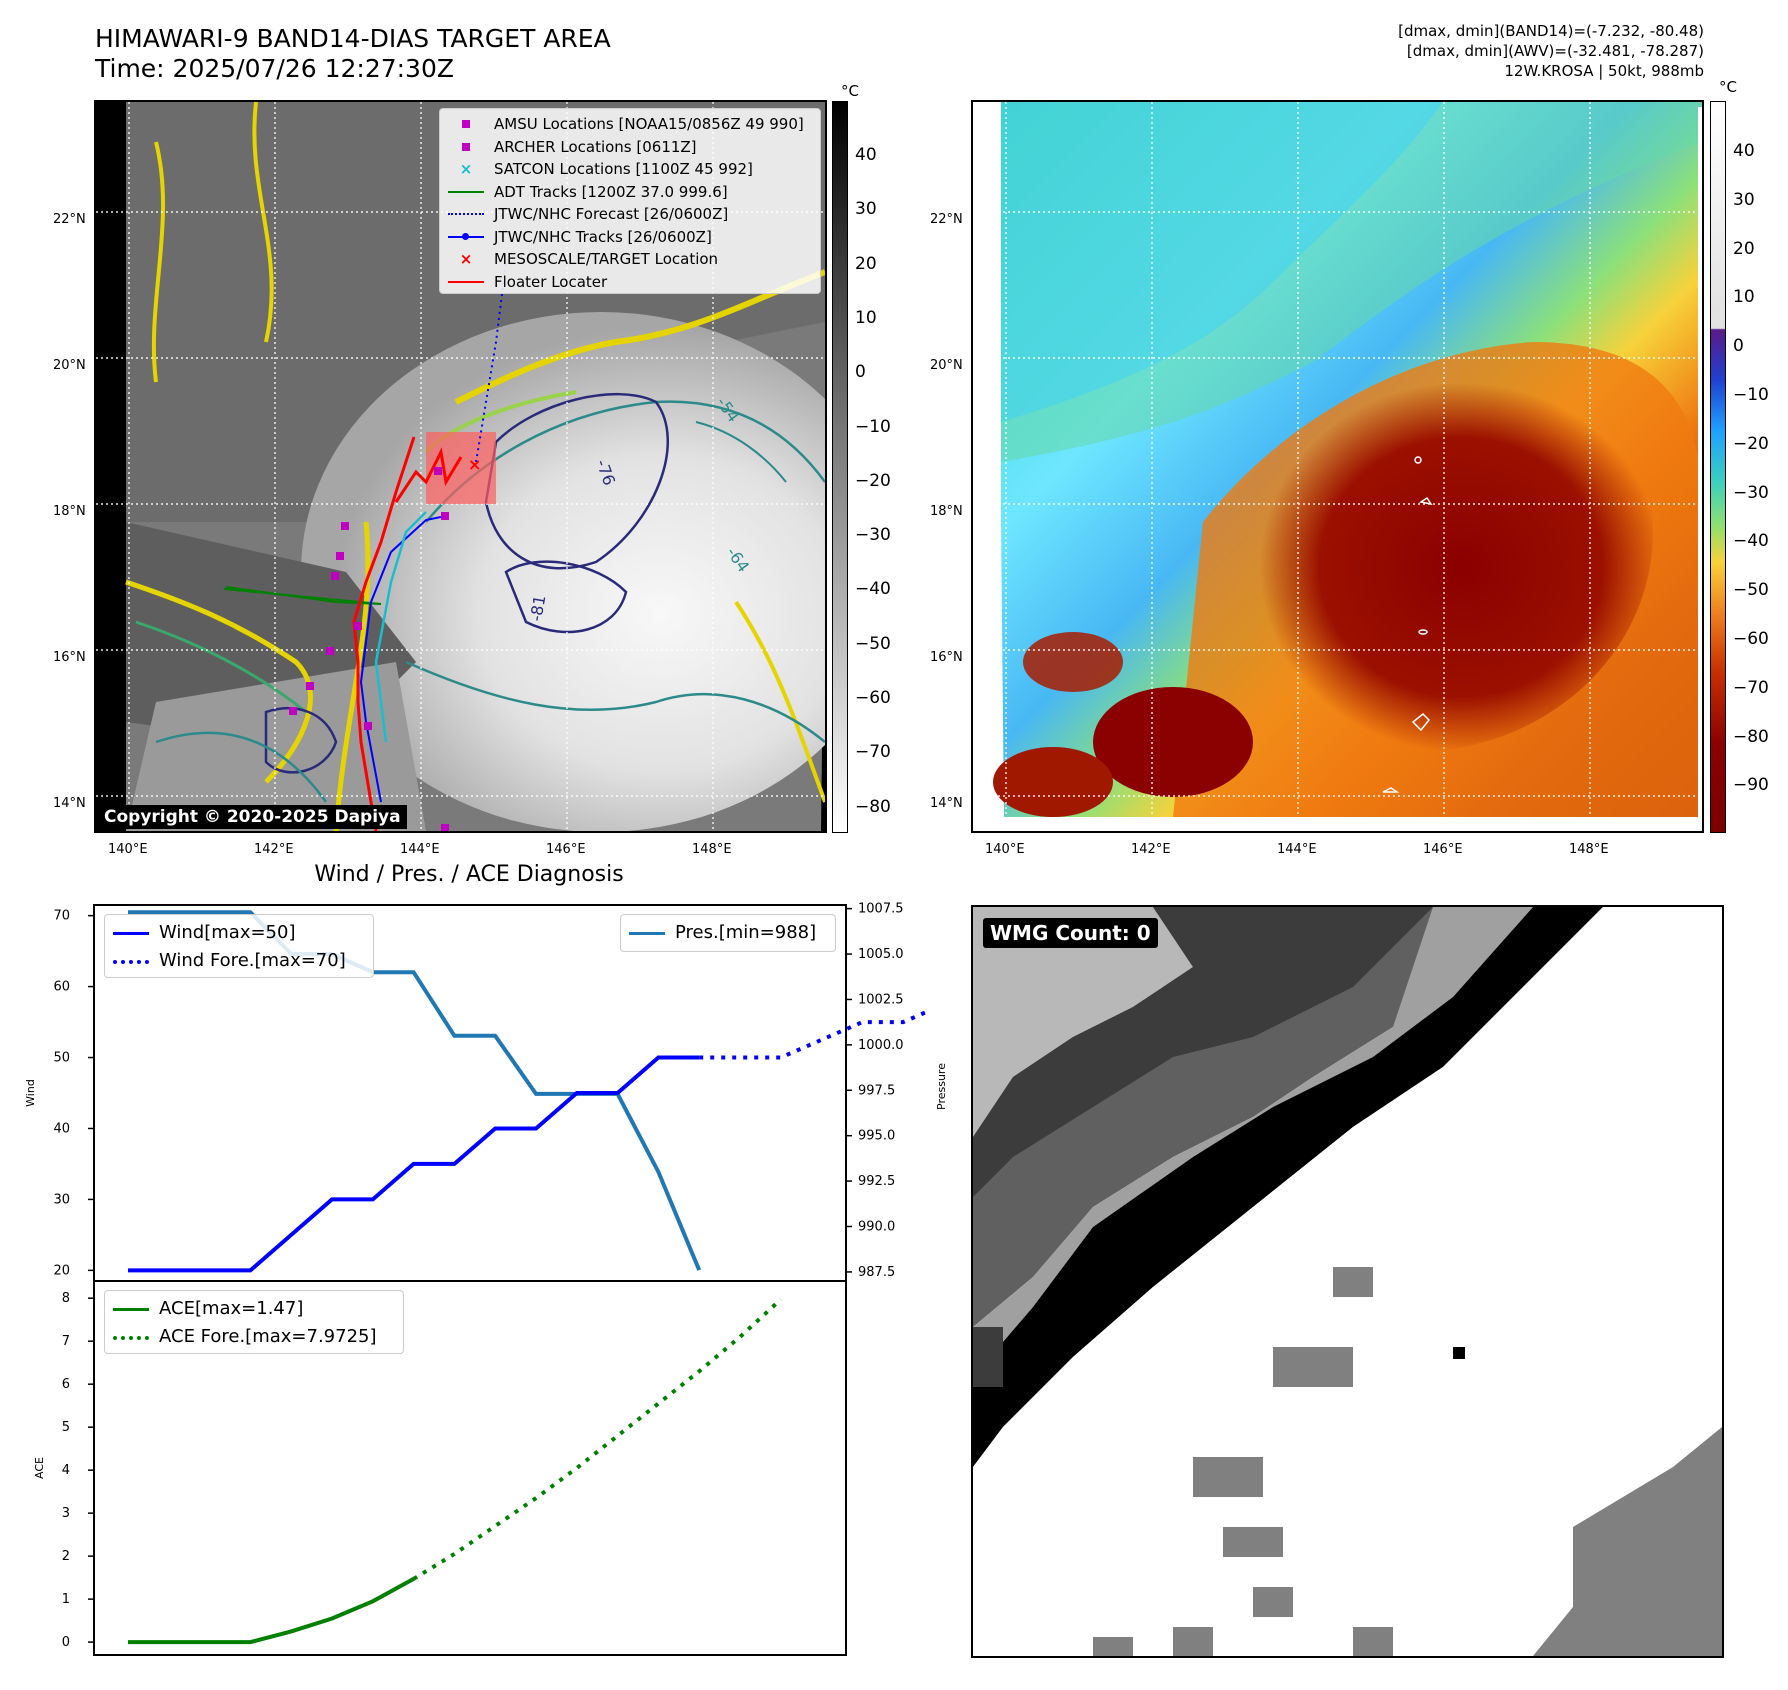 This screenshot has width=1788, height=1690. Describe the element at coordinates (1005, 849) in the screenshot. I see `lon-label-140-right: 140°E` at that location.